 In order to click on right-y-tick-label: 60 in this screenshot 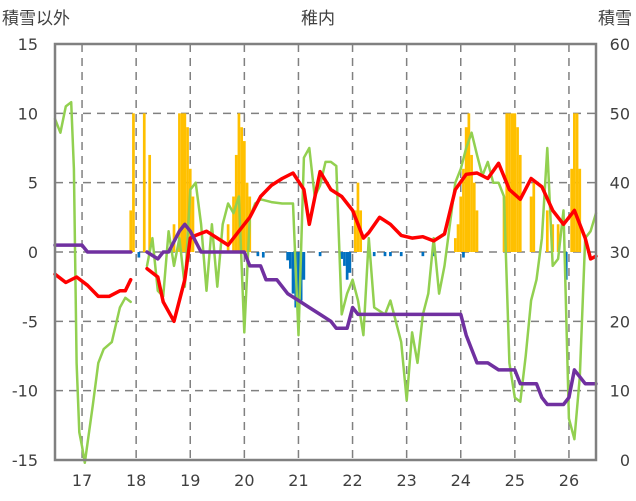, I will do `click(620, 44)`.